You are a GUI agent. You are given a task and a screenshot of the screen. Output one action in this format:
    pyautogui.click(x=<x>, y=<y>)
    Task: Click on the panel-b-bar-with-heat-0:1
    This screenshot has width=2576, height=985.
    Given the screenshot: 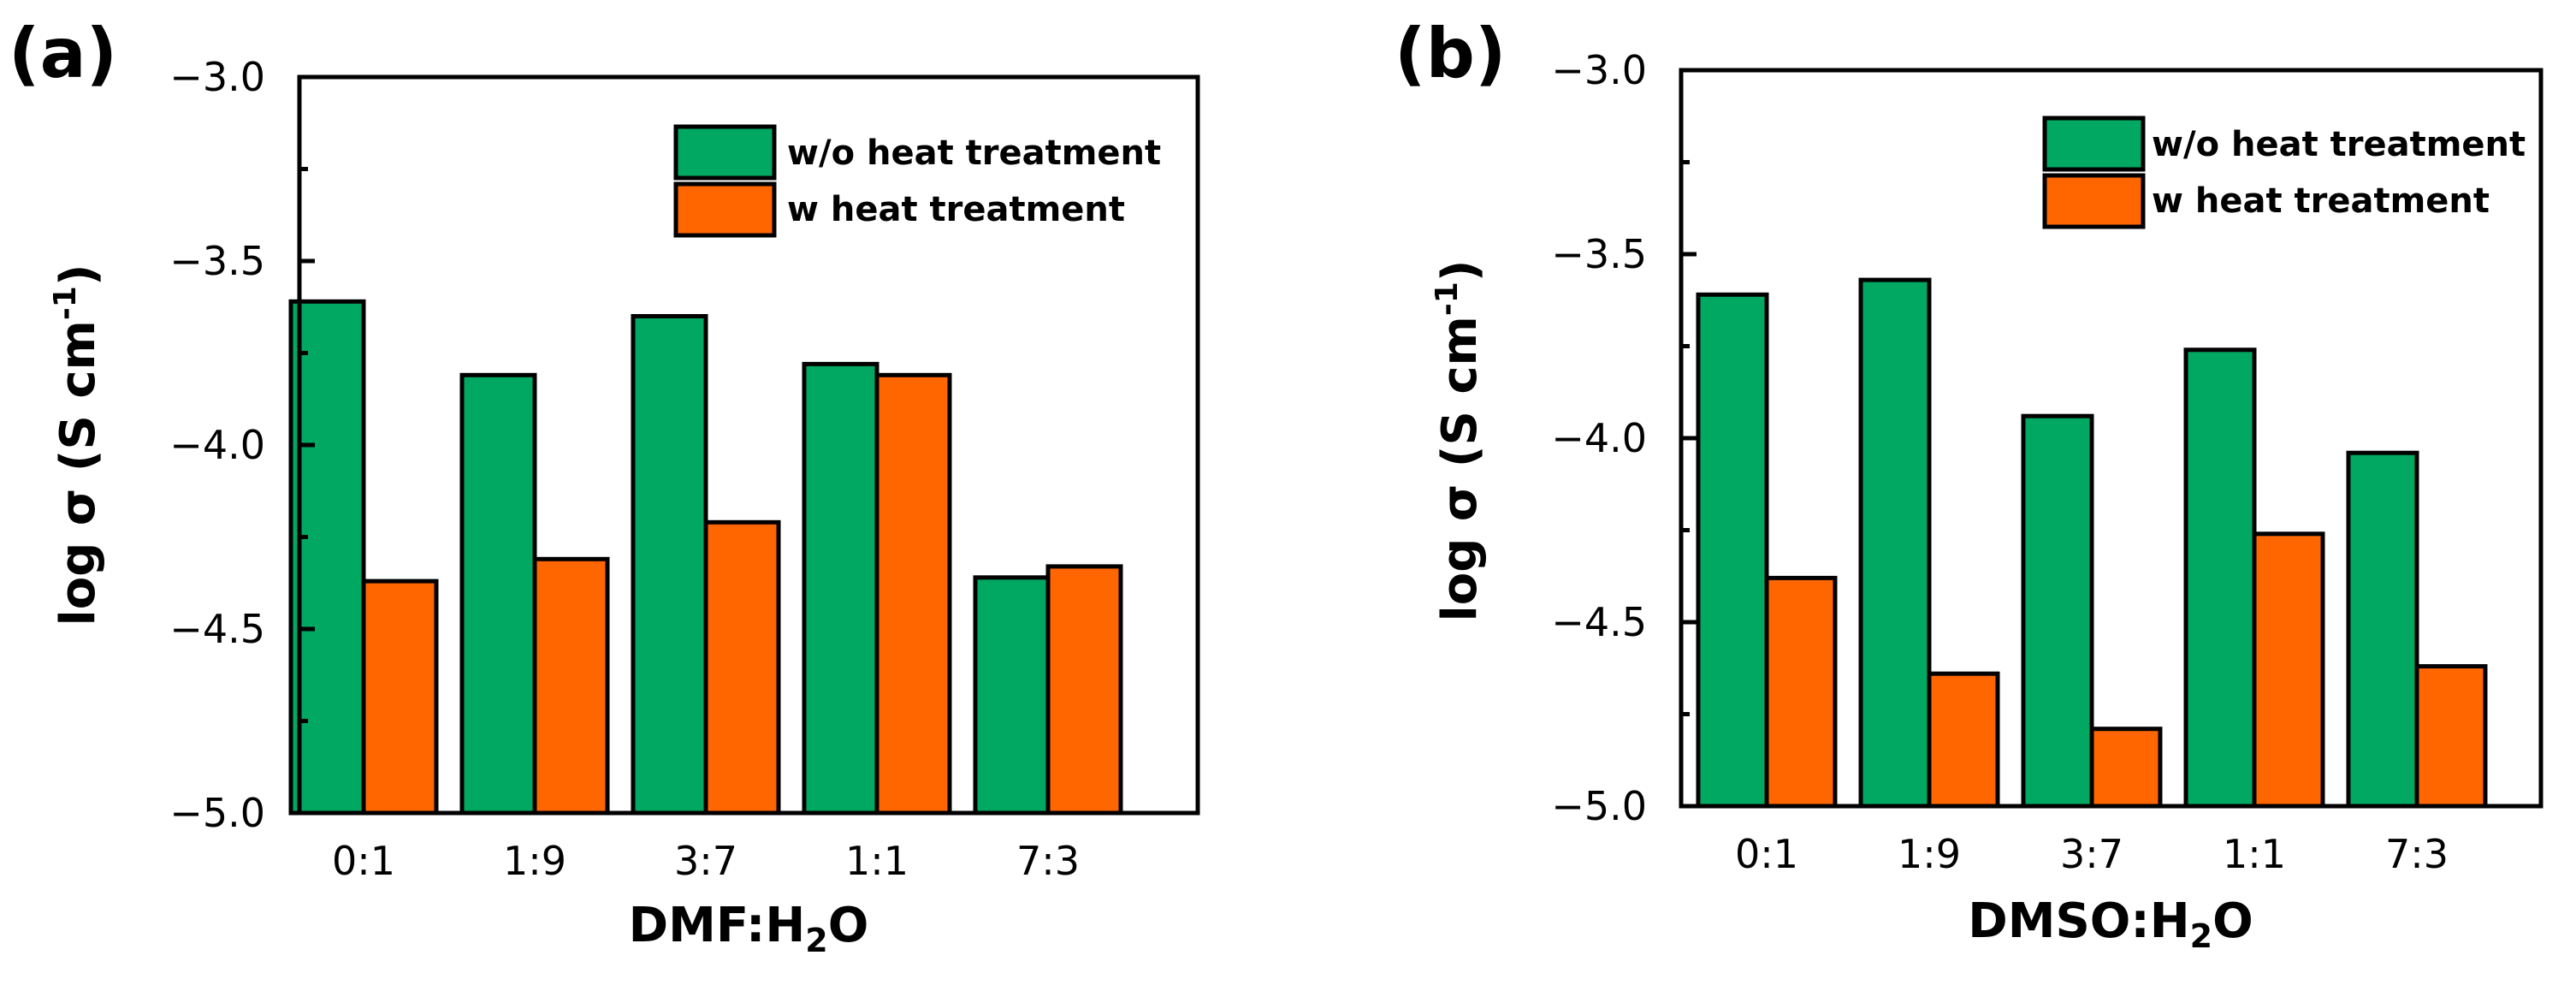 What is the action you would take?
    pyautogui.click(x=1801, y=692)
    